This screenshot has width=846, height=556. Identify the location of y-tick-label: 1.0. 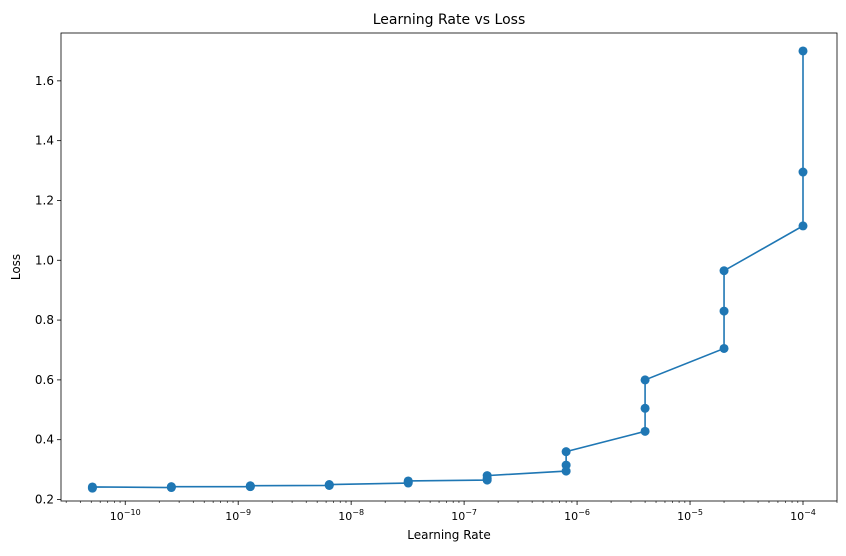
(44, 260).